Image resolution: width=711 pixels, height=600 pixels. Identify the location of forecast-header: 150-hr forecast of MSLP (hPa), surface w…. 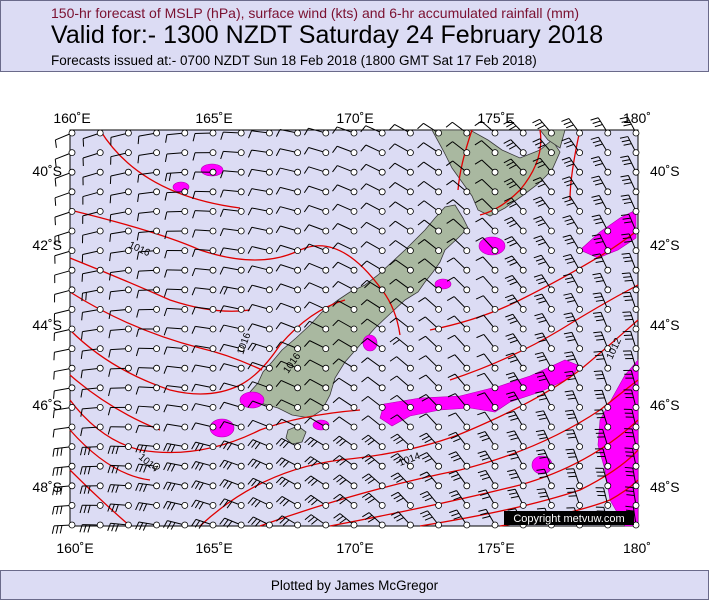
(354, 36).